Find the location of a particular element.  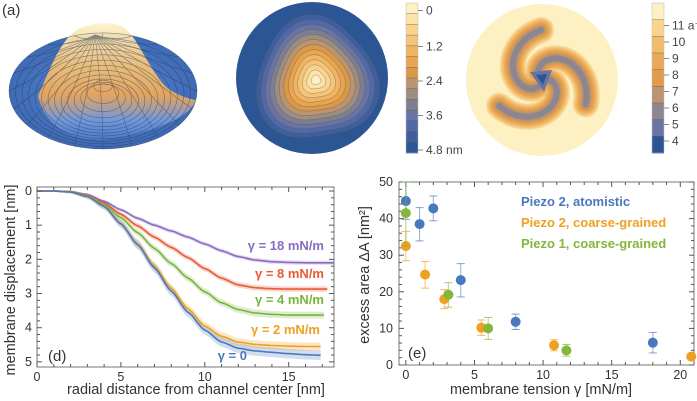

y-tick-label: 50 is located at coordinates (386, 182).